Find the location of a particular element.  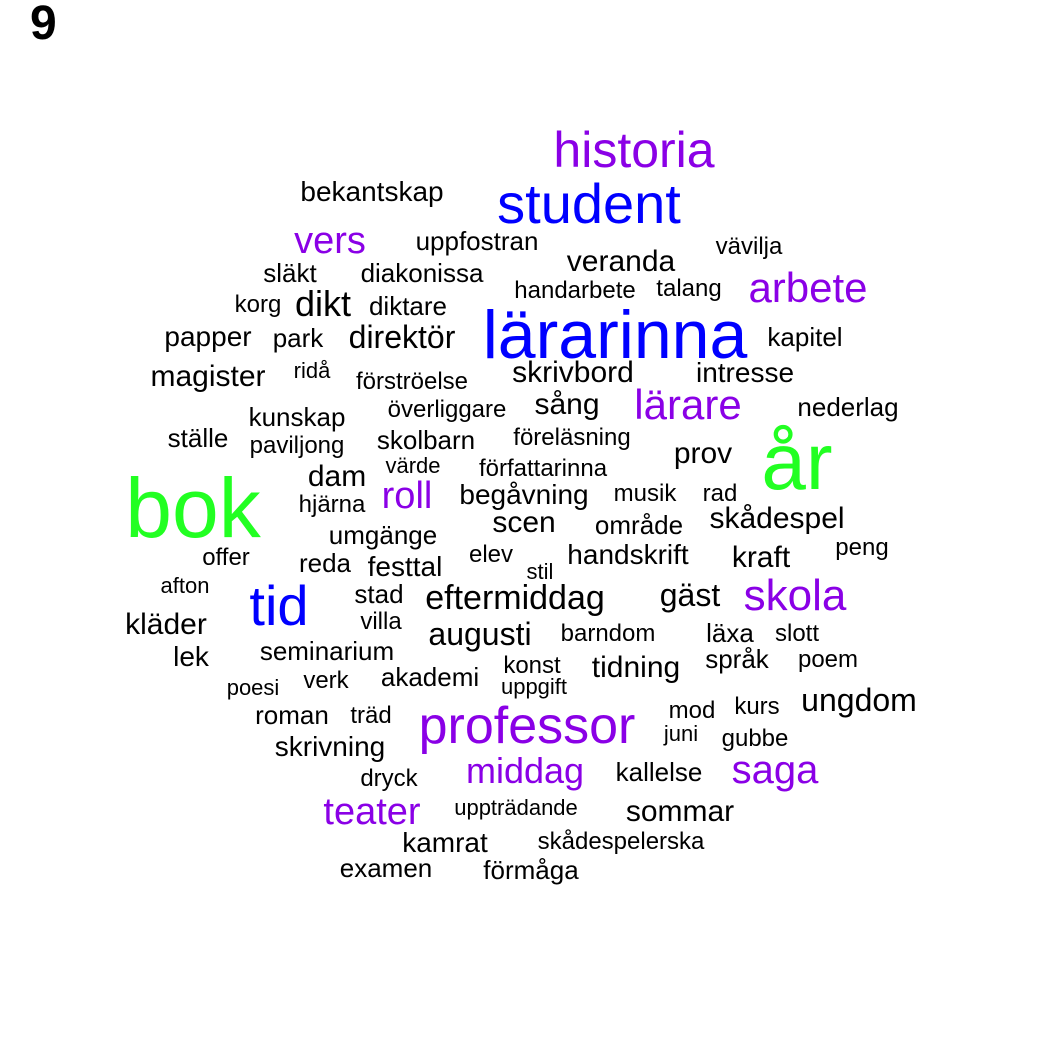

word-31: ställe is located at coordinates (198, 438).